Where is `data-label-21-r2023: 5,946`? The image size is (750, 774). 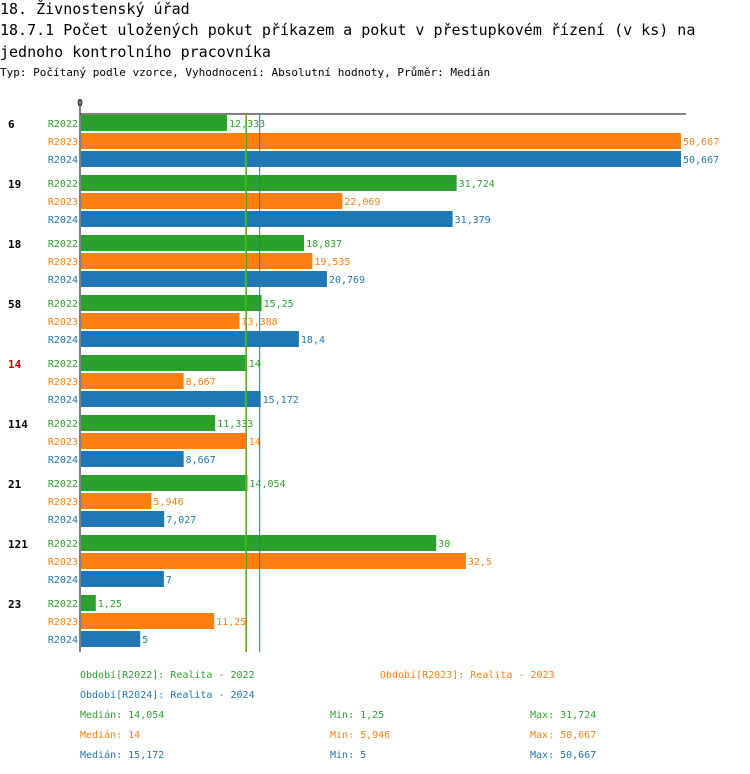
data-label-21-r2023: 5,946 is located at coordinates (168, 502).